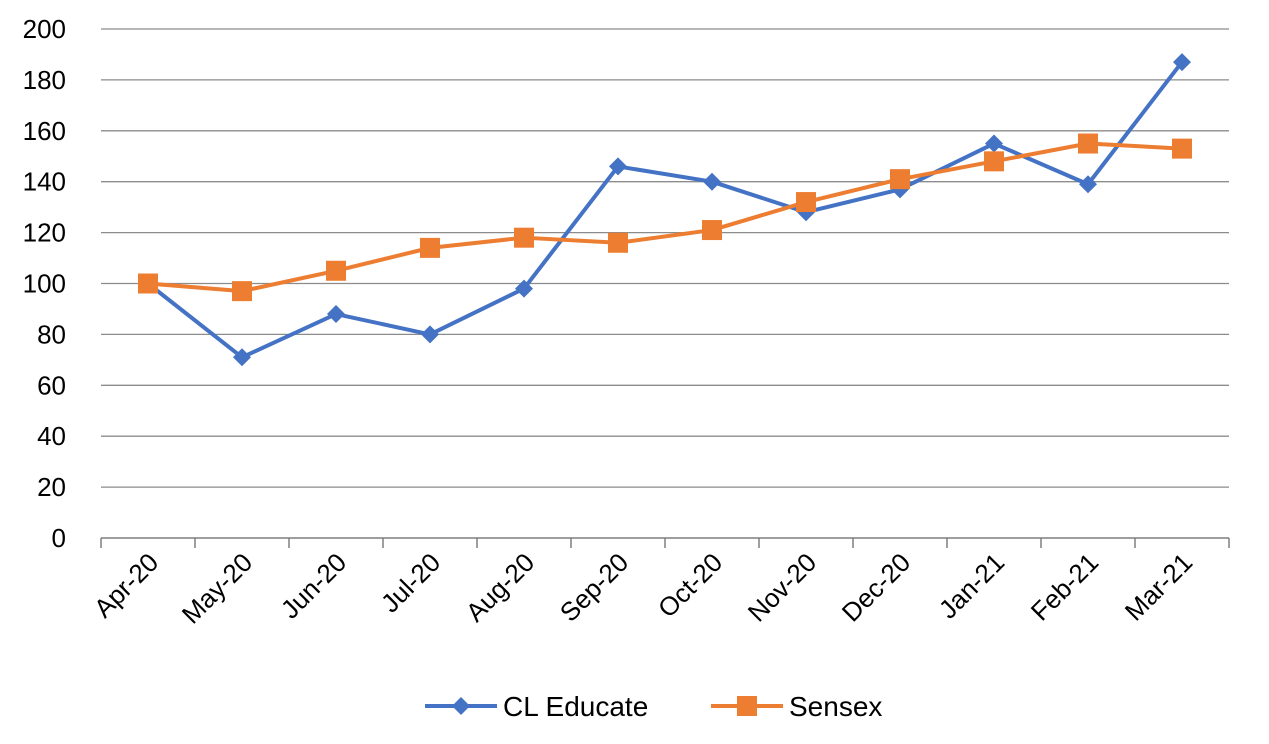 Image resolution: width=1269 pixels, height=744 pixels. Describe the element at coordinates (653, 706) in the screenshot. I see `legend: CL Educate Sensex` at that location.